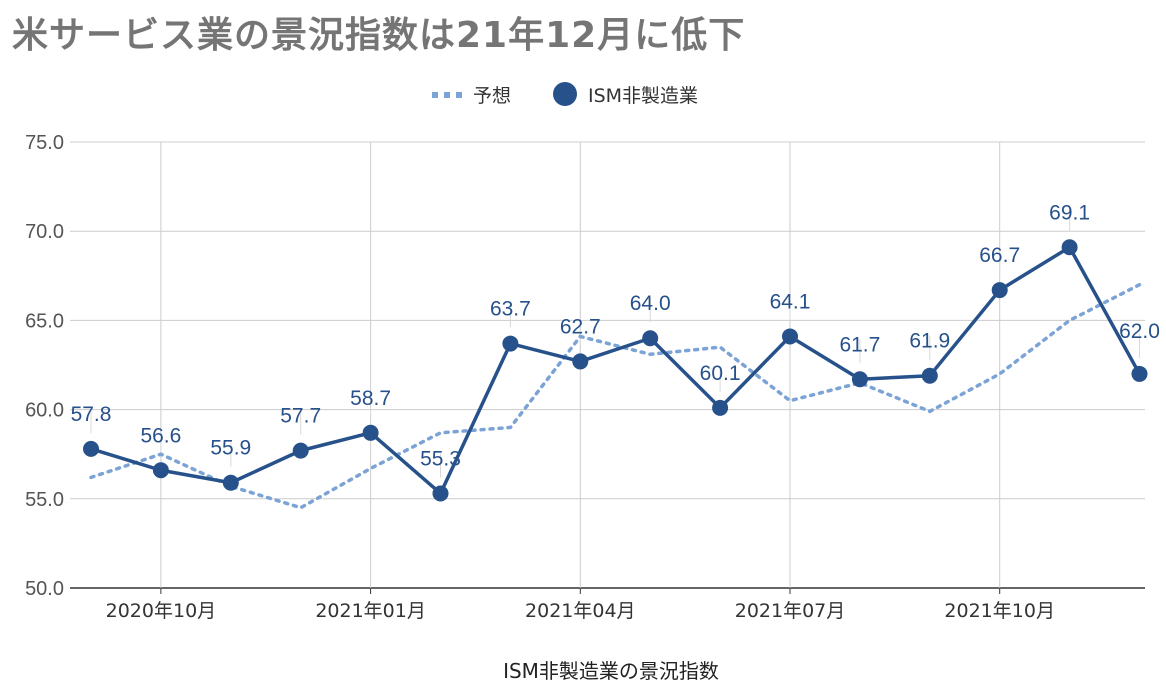  What do you see at coordinates (379, 35) in the screenshot?
I see `chart-title: 米サービス業の景況指数は21年12月に低下` at bounding box center [379, 35].